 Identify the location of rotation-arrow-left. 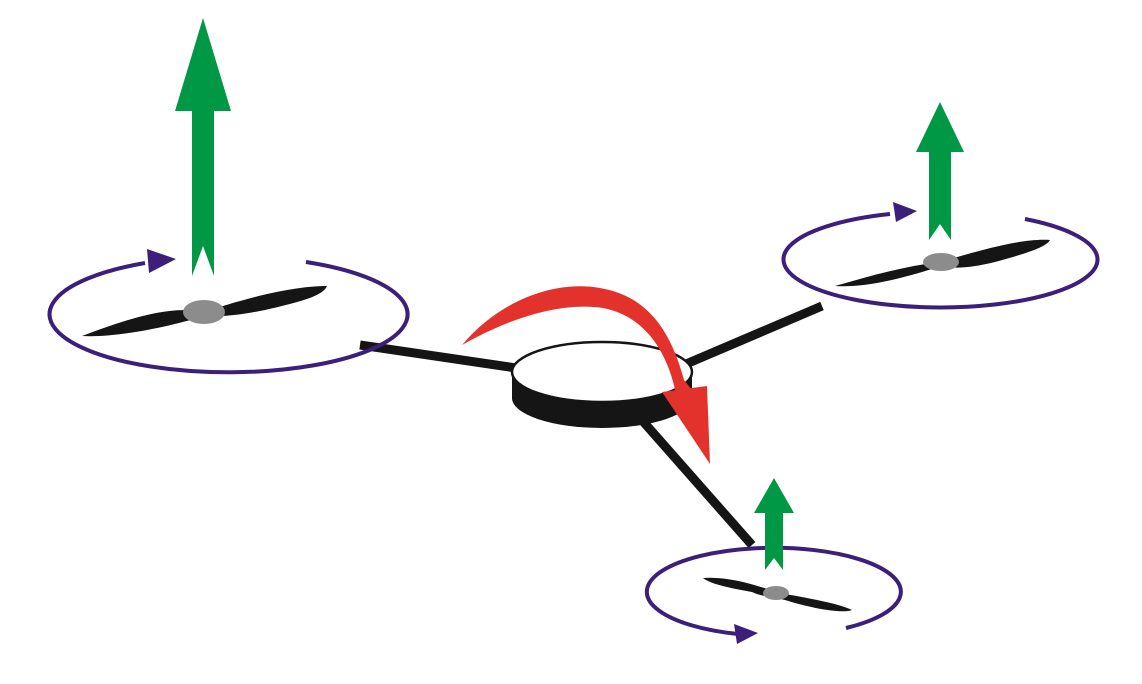
(161, 261).